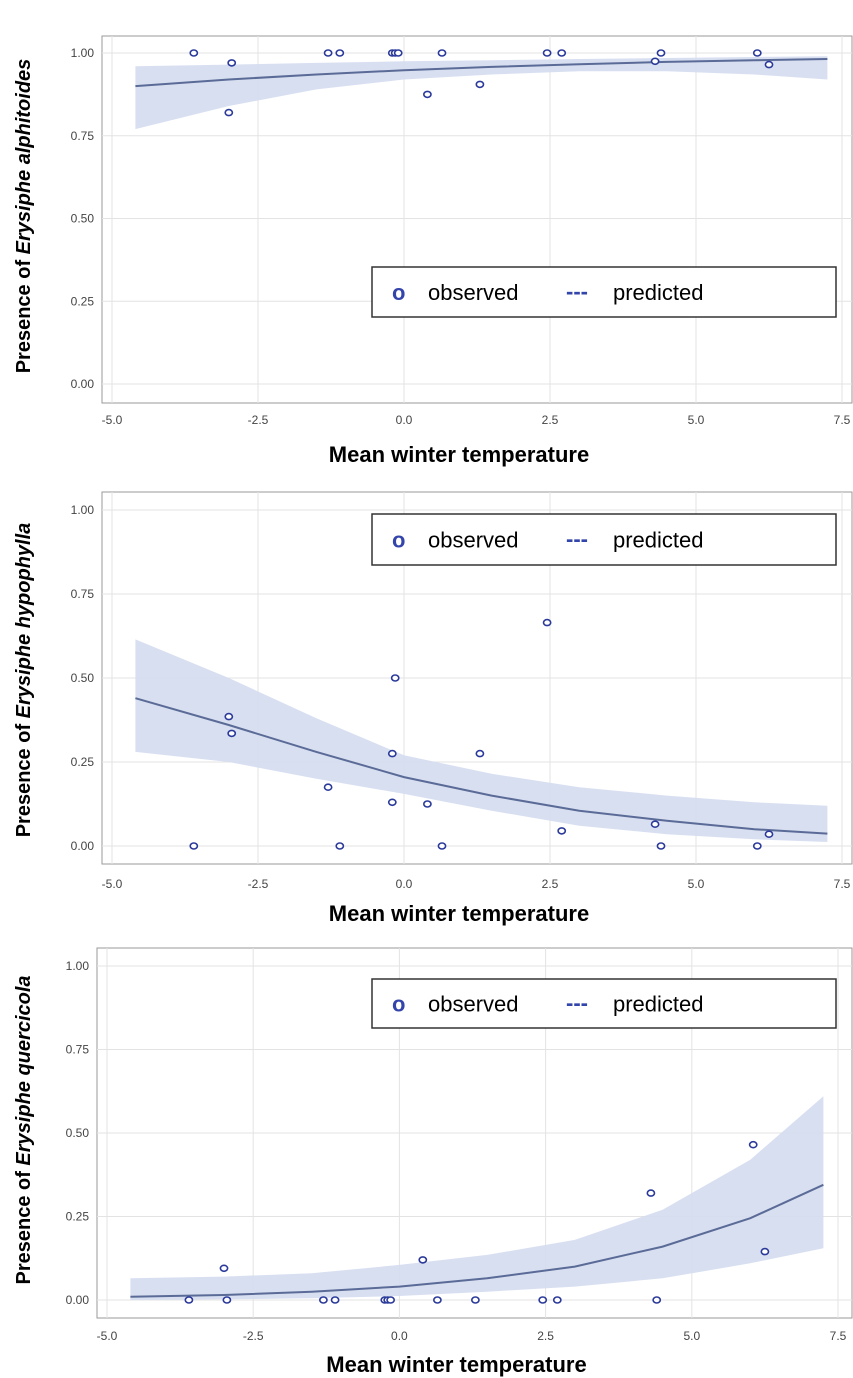 The width and height of the screenshot is (853, 1378). What do you see at coordinates (24, 1129) in the screenshot?
I see `y-axis-title: Presence of Erysiphe quercicola` at bounding box center [24, 1129].